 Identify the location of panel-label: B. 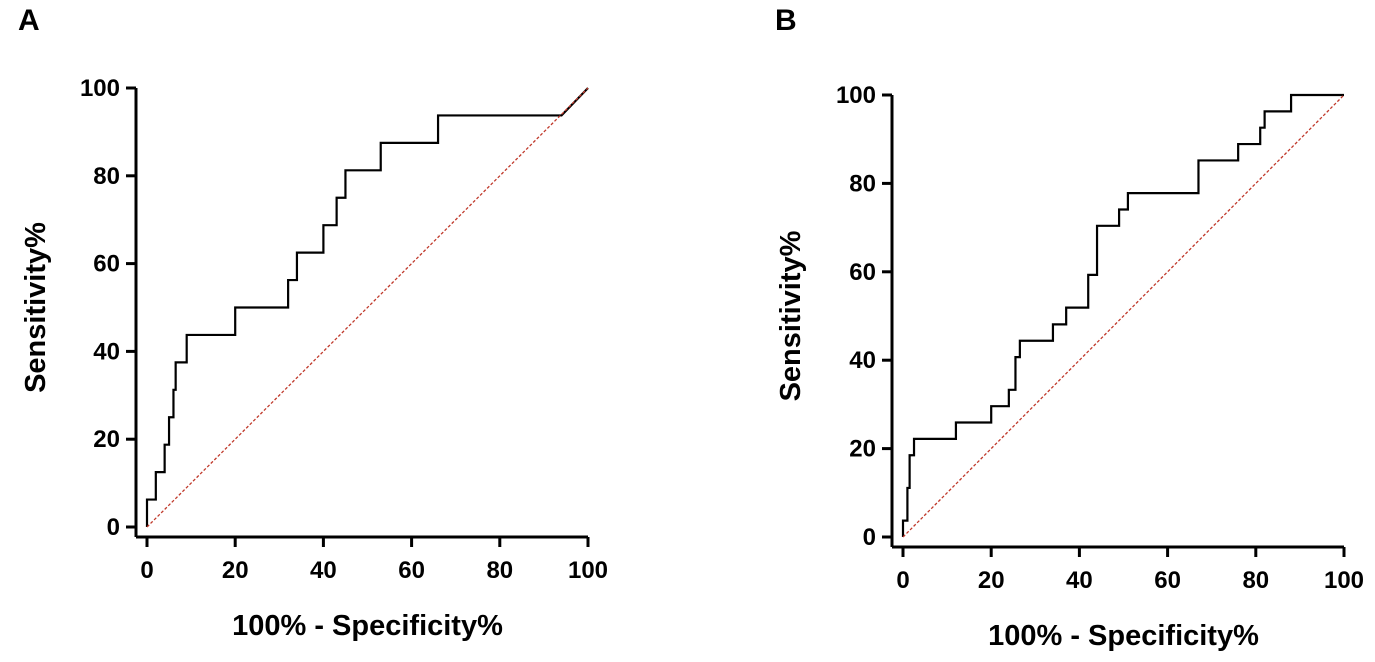
(786, 20).